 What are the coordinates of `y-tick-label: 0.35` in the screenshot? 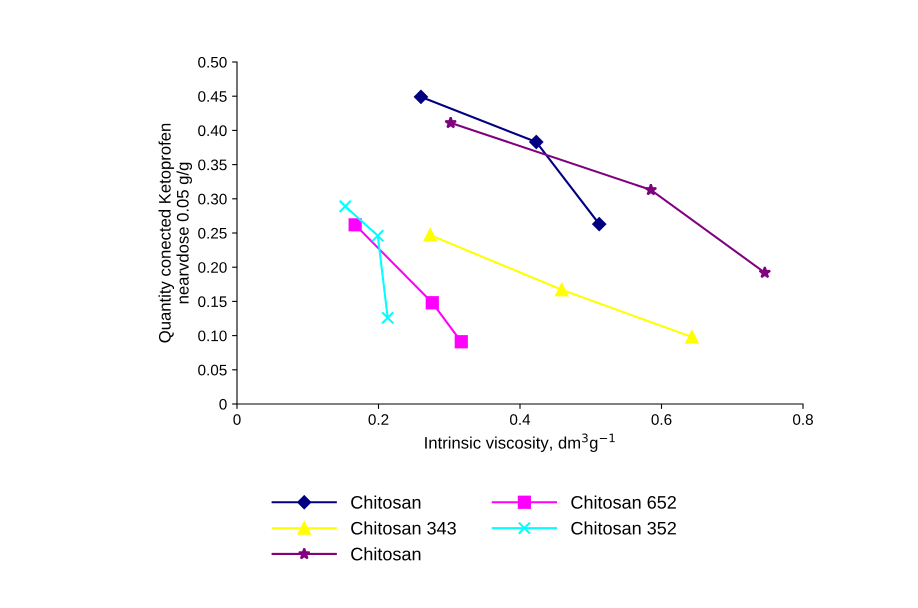 It's located at (212, 164).